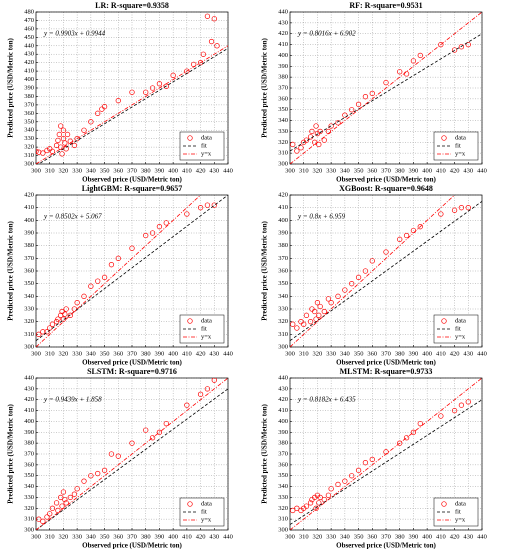  I want to click on y-tick-label: 430, so click(29, 388).